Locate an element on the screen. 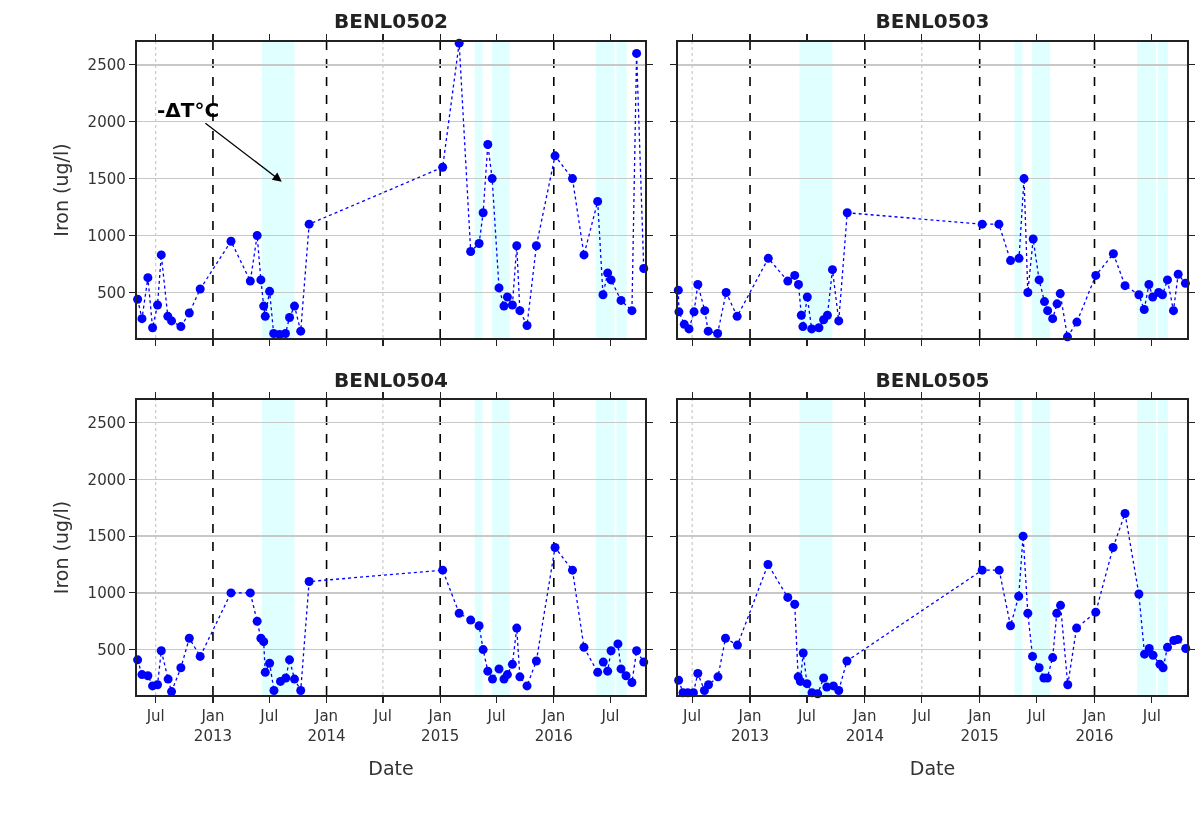 The width and height of the screenshot is (1196, 836). y-tick-label: 2000 is located at coordinates (106, 121).